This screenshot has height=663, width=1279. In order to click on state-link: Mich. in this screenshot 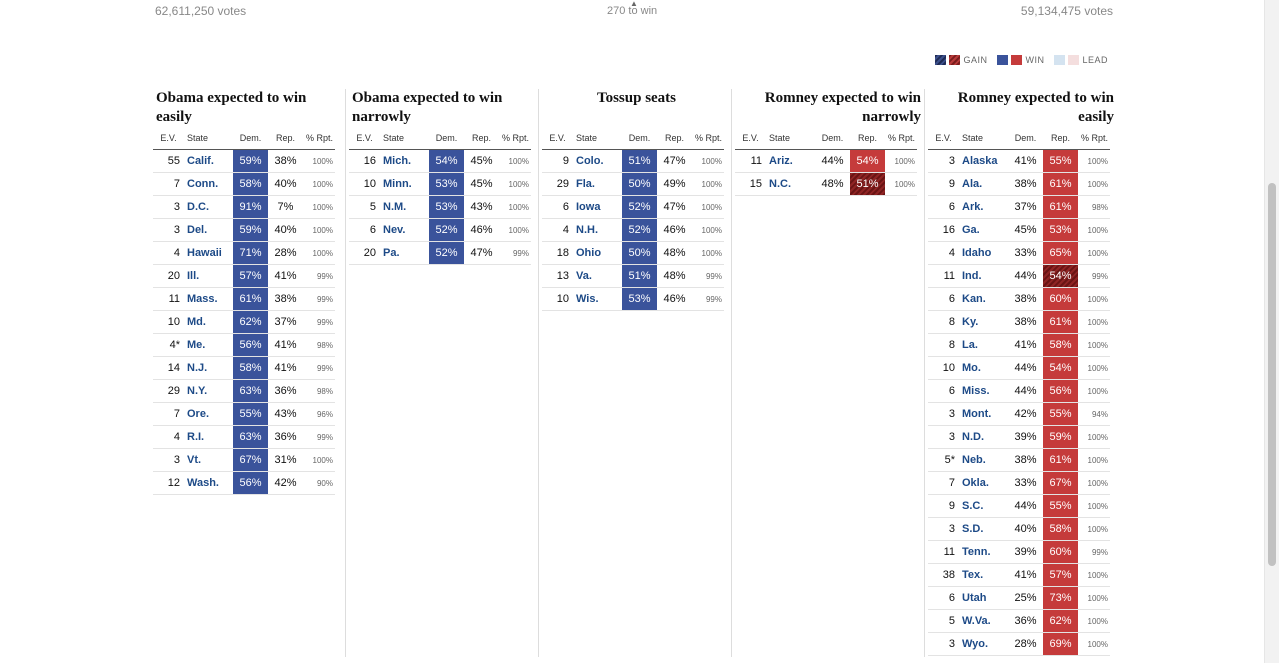, I will do `click(404, 161)`.